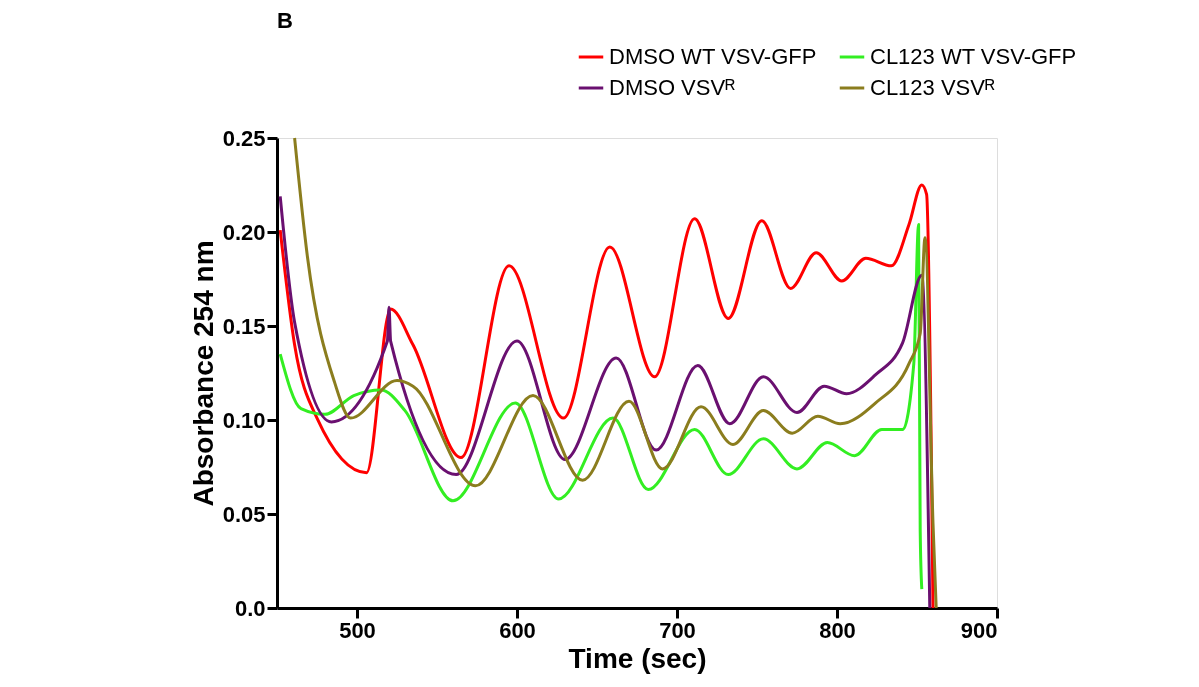  What do you see at coordinates (244, 514) in the screenshot?
I see `y-tick-label: 0.05` at bounding box center [244, 514].